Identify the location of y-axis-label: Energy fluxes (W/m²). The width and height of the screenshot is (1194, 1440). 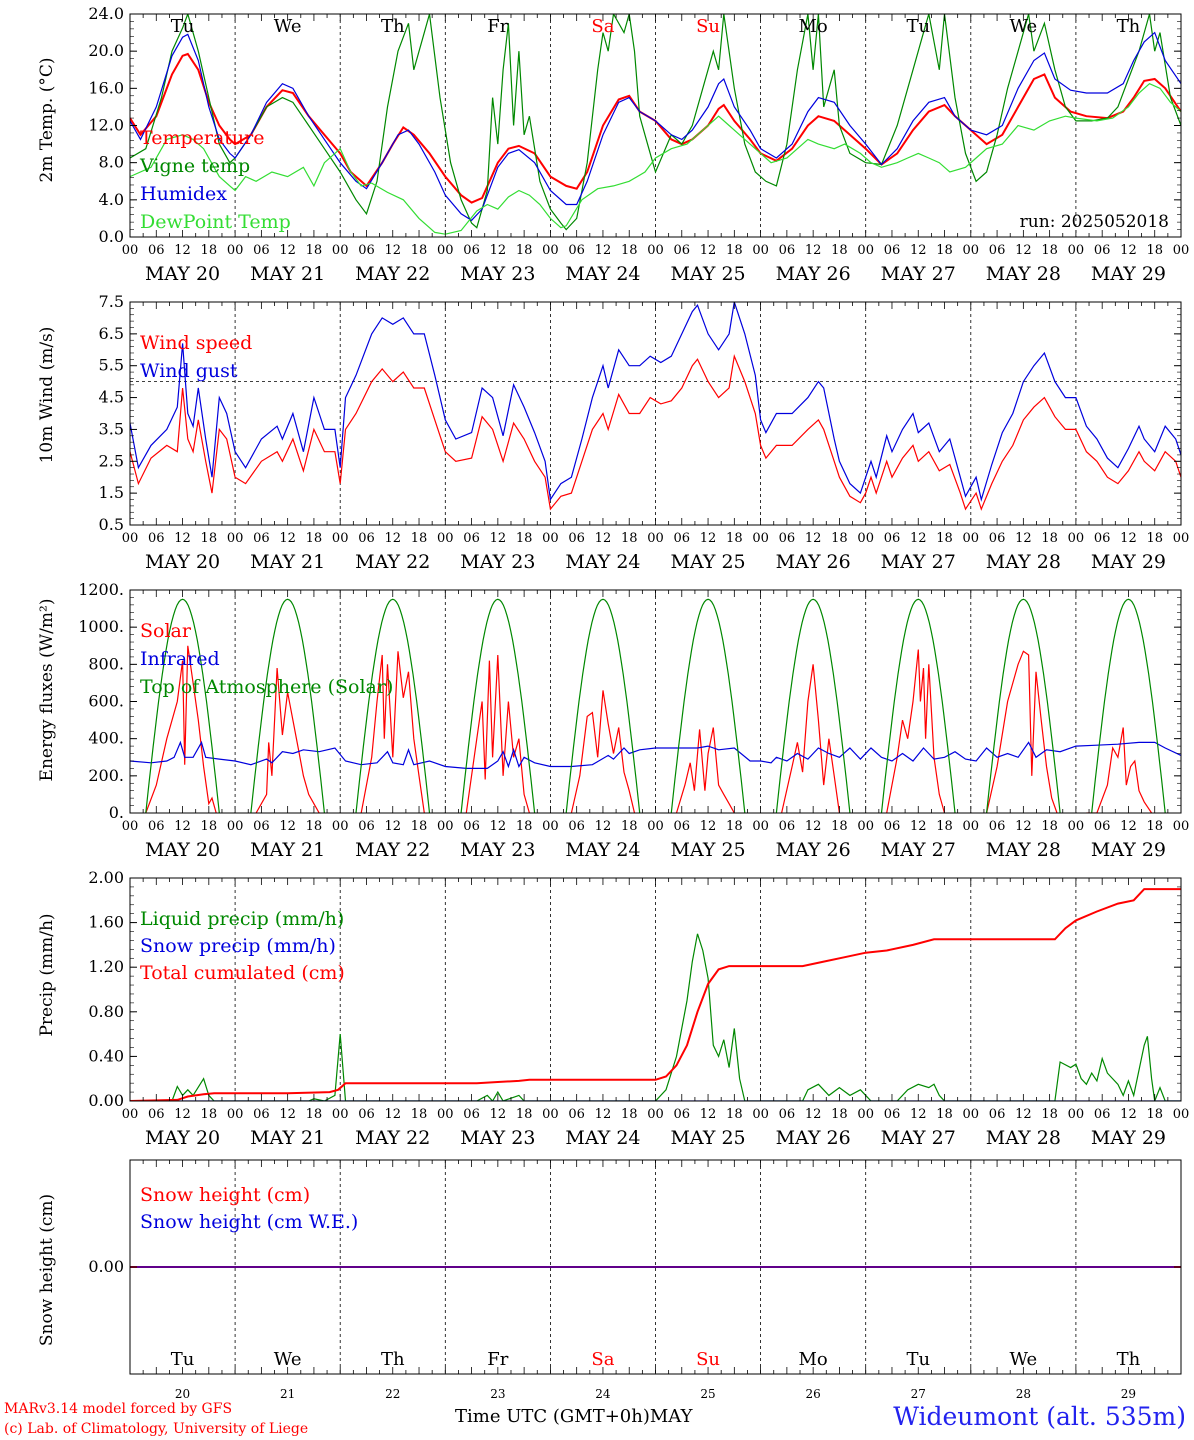
(47, 690).